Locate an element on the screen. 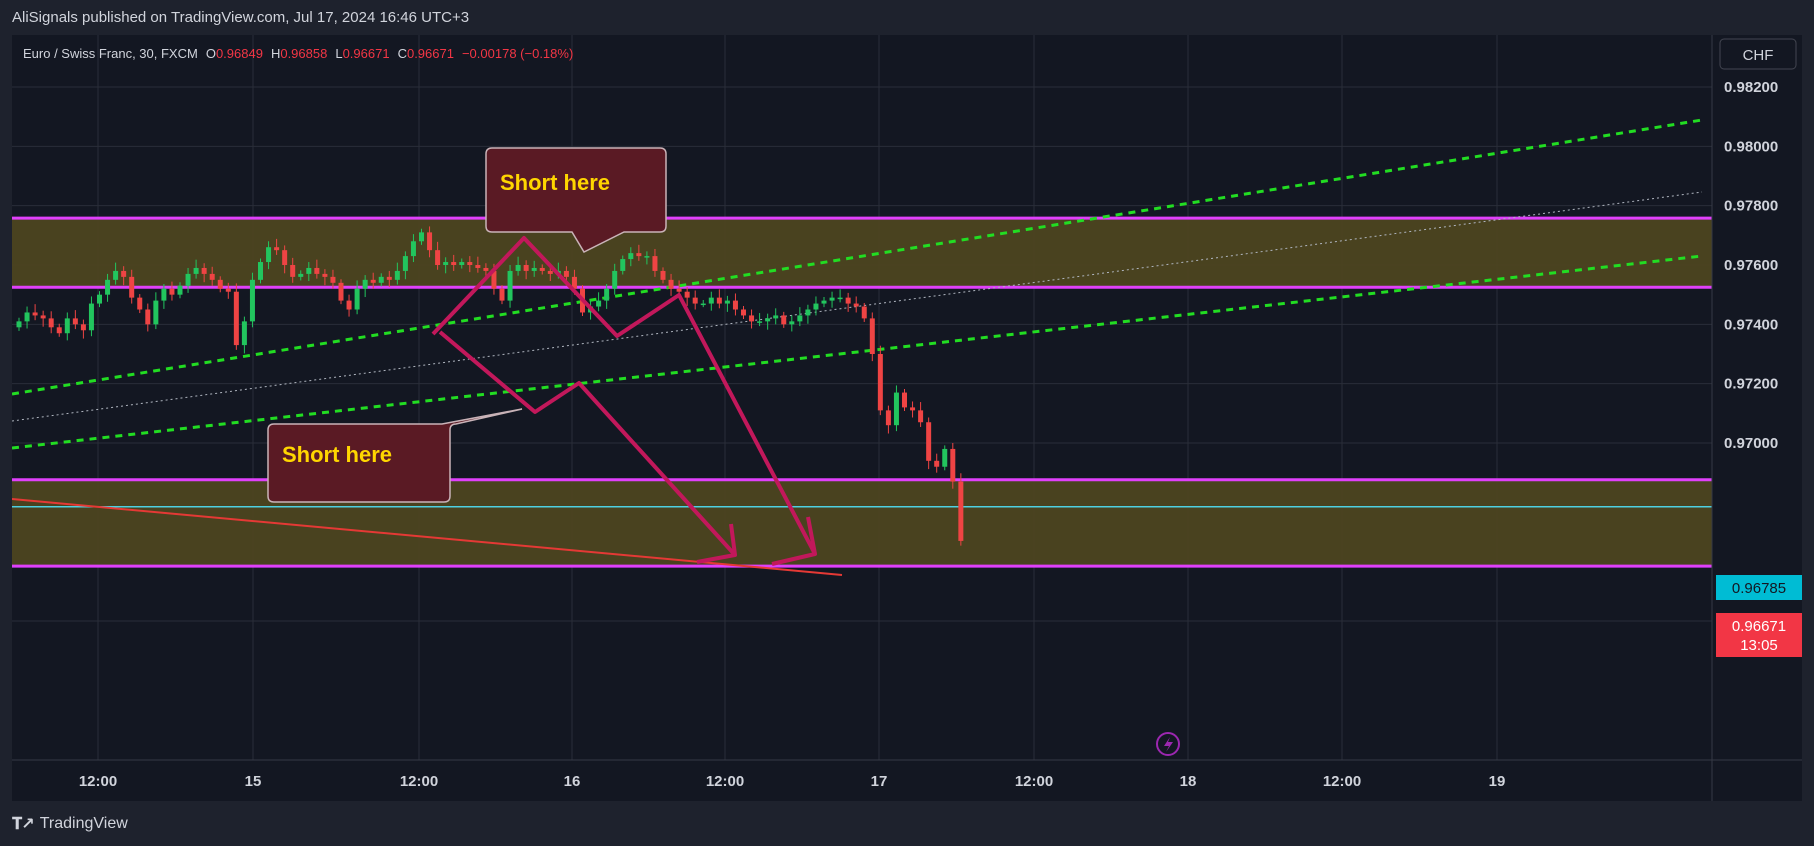  high-value: 0.96858 is located at coordinates (303, 53).